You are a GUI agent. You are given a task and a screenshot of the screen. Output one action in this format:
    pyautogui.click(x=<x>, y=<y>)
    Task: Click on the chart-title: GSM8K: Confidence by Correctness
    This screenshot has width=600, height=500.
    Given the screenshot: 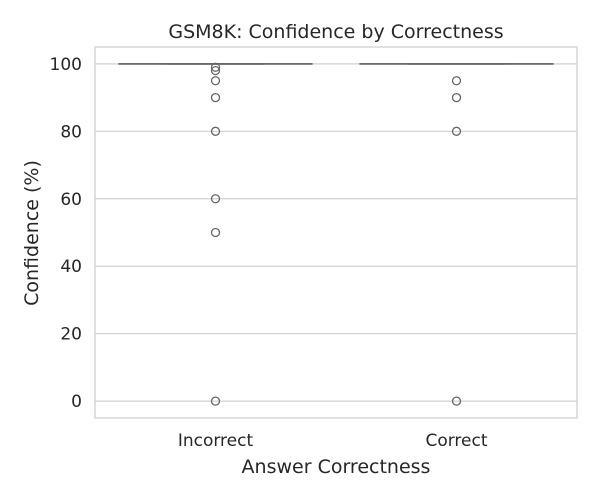 What is the action you would take?
    pyautogui.click(x=335, y=32)
    